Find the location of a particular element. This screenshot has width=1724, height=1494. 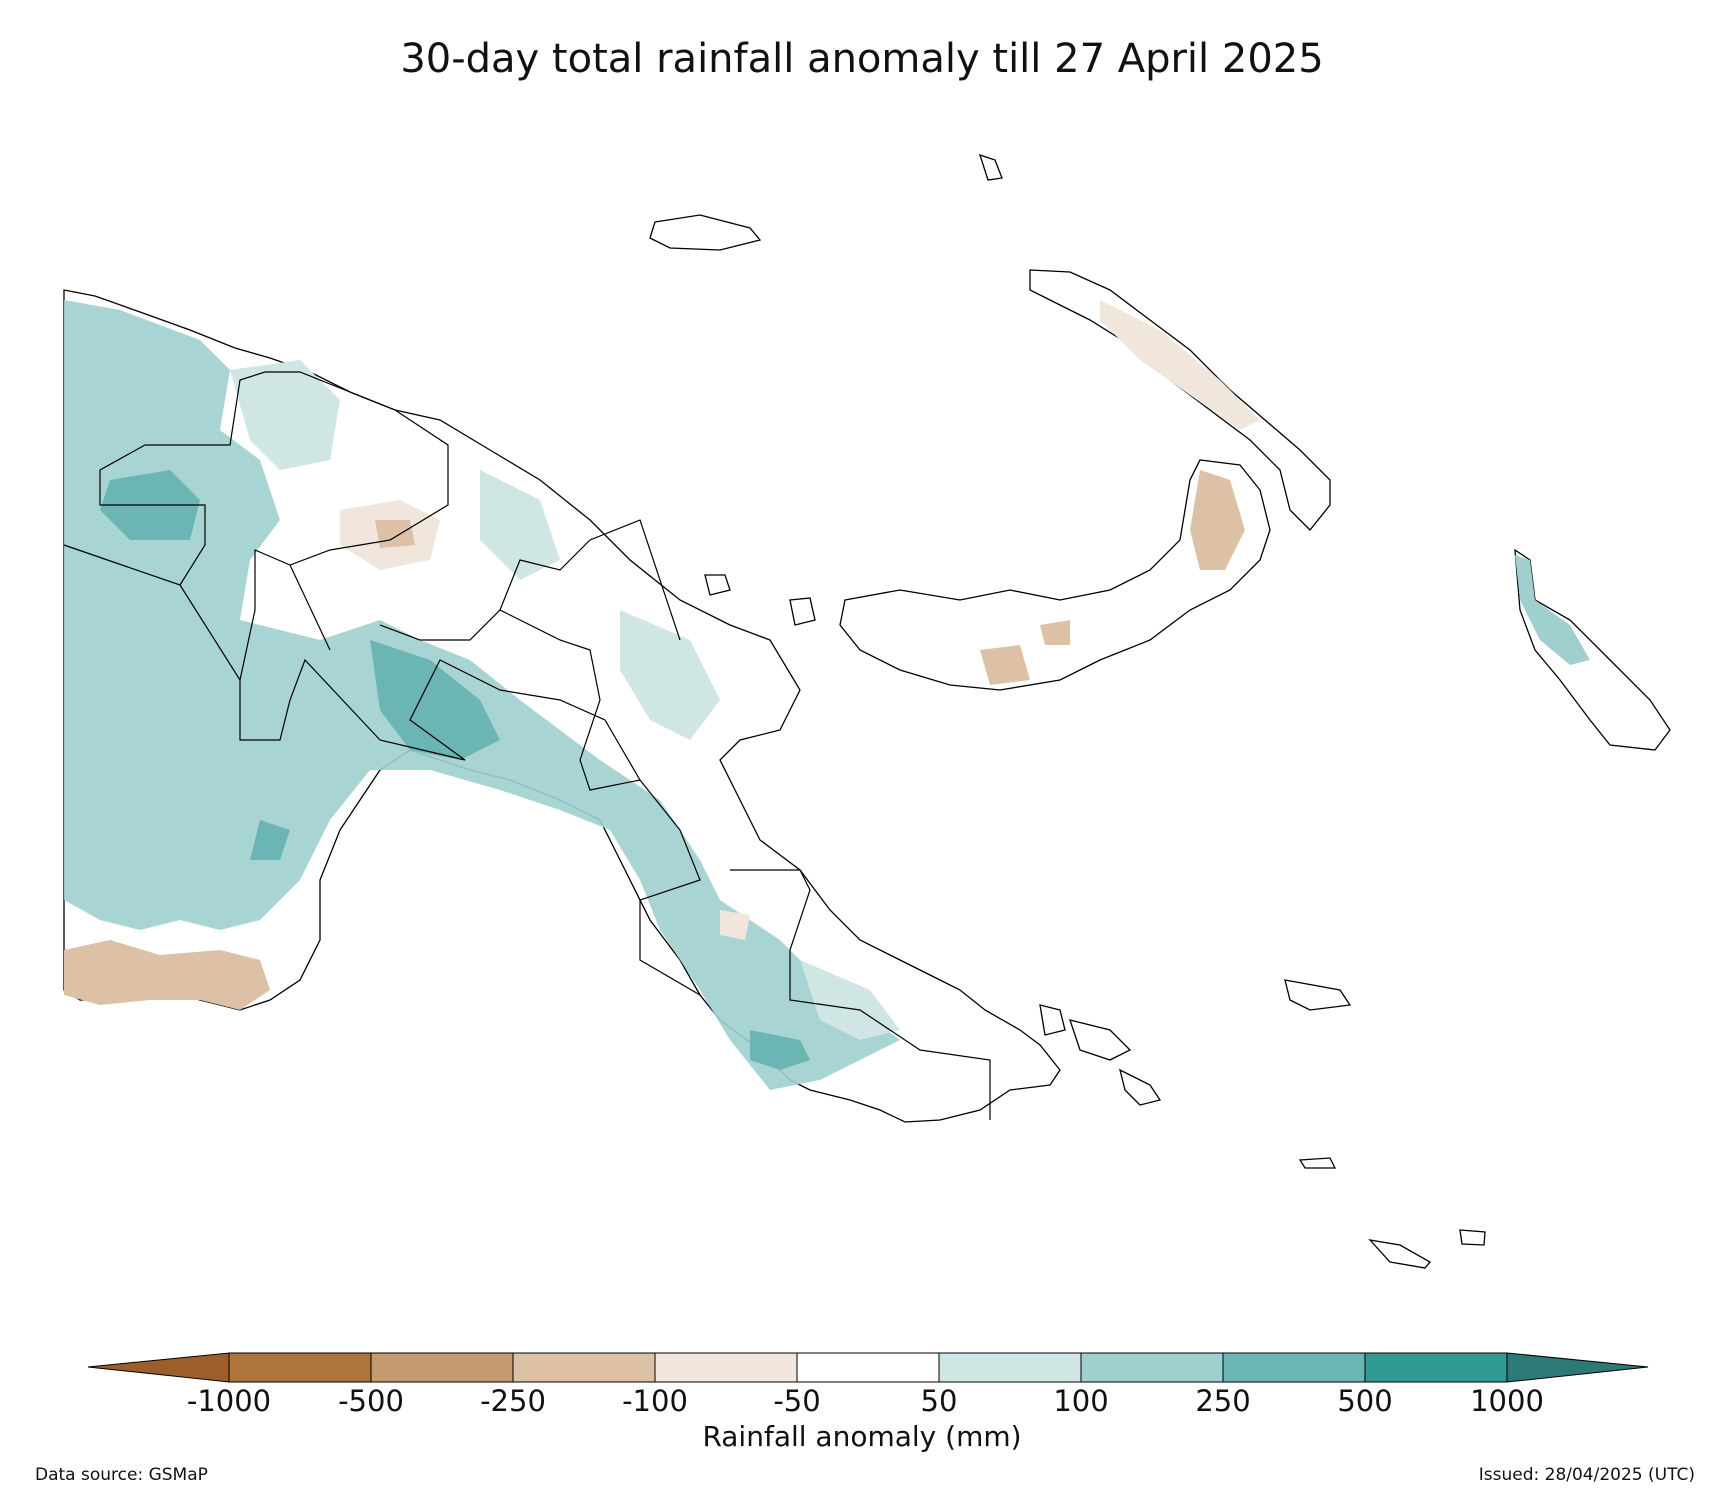

dry-zone-north-core is located at coordinates (395, 534).